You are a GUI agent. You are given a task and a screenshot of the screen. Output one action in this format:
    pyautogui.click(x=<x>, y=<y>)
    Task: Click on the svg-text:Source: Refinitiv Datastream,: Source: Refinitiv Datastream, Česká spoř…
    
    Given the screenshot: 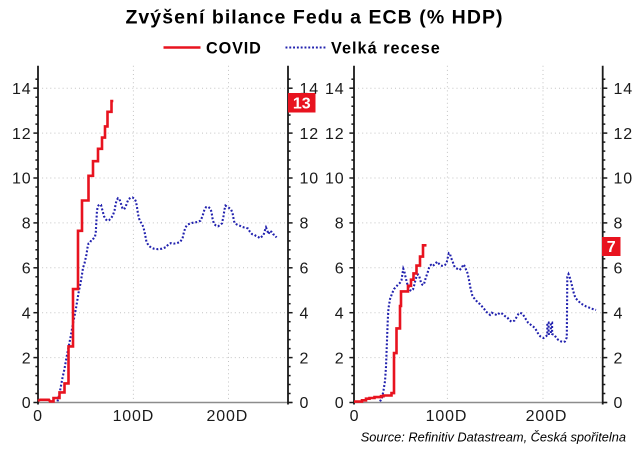 What is the action you would take?
    pyautogui.click(x=493, y=437)
    